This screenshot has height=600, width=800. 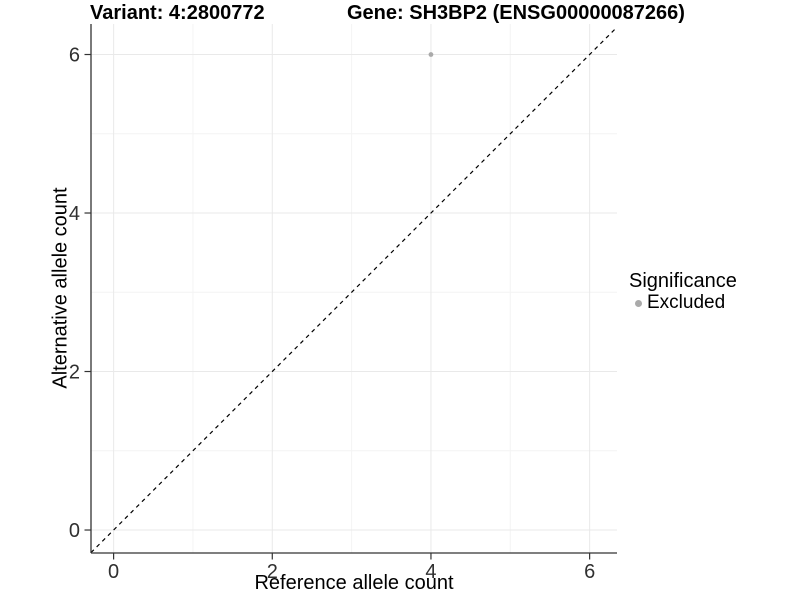 I want to click on data-point, so click(x=431, y=54).